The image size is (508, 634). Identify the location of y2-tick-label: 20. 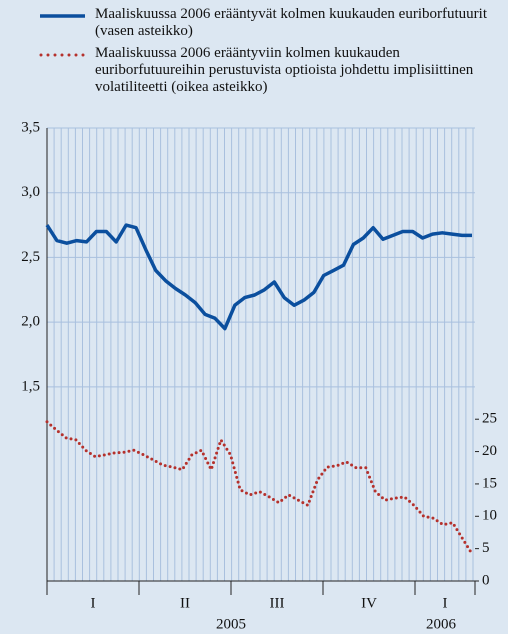
(489, 451).